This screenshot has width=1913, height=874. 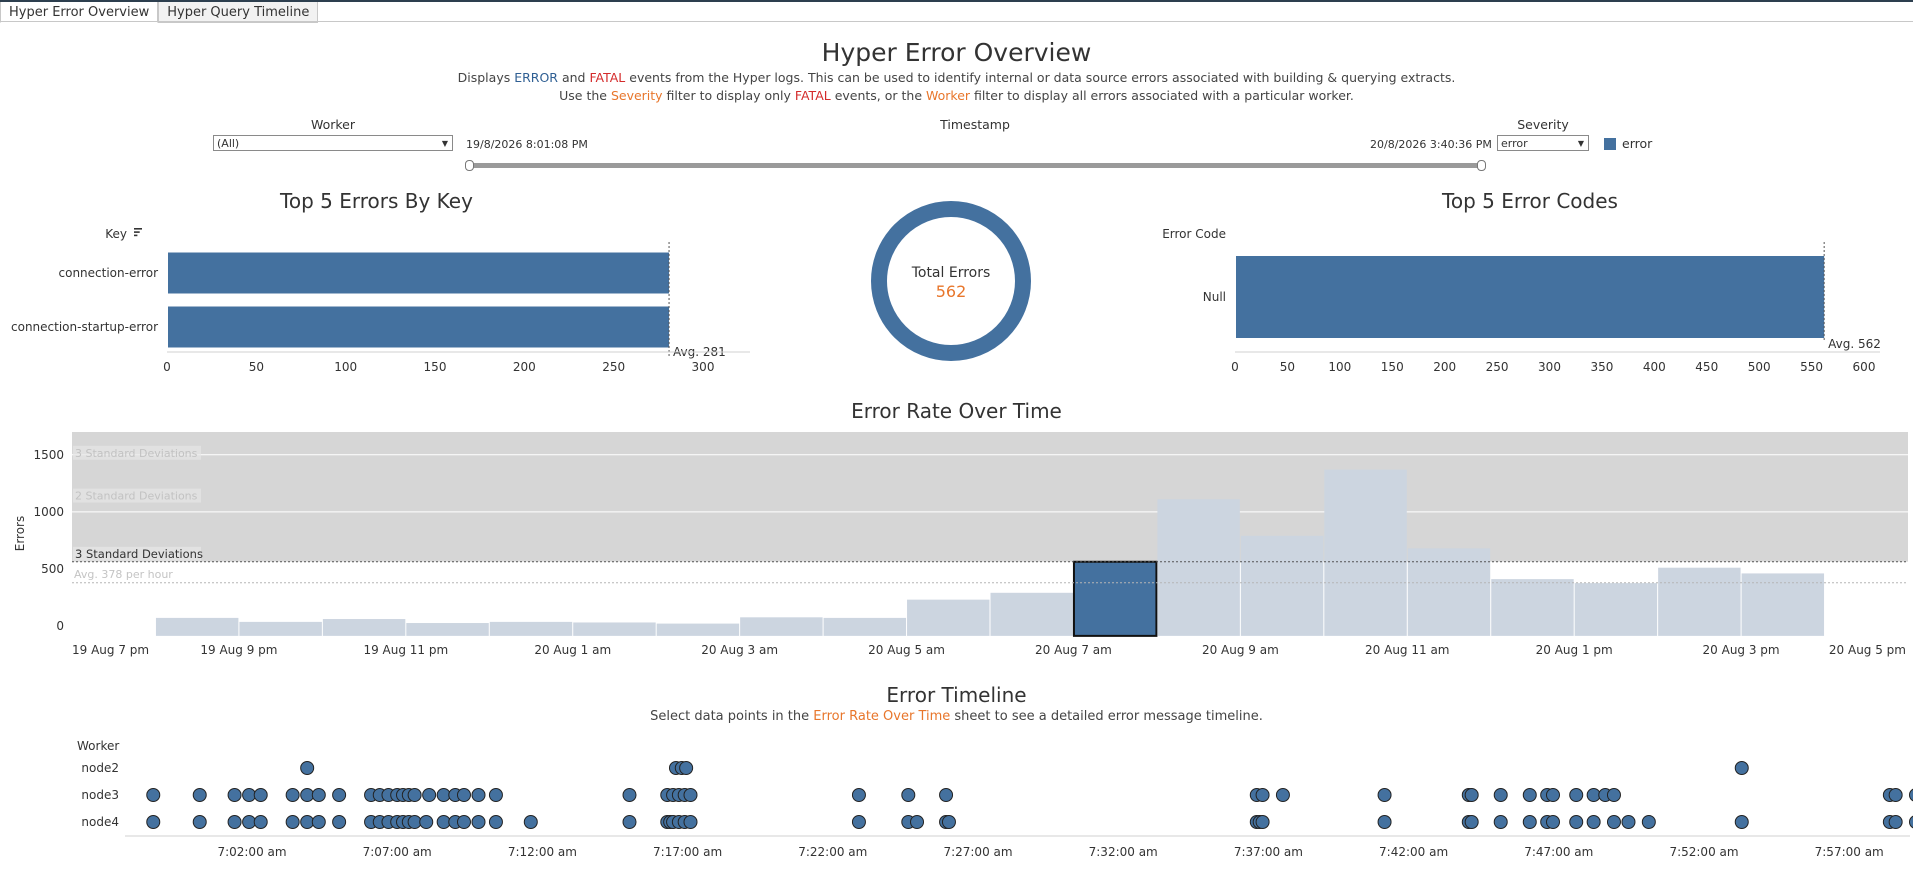 I want to click on tab-hyper-query-timeline: Hyper Query Timeline, so click(x=238, y=12).